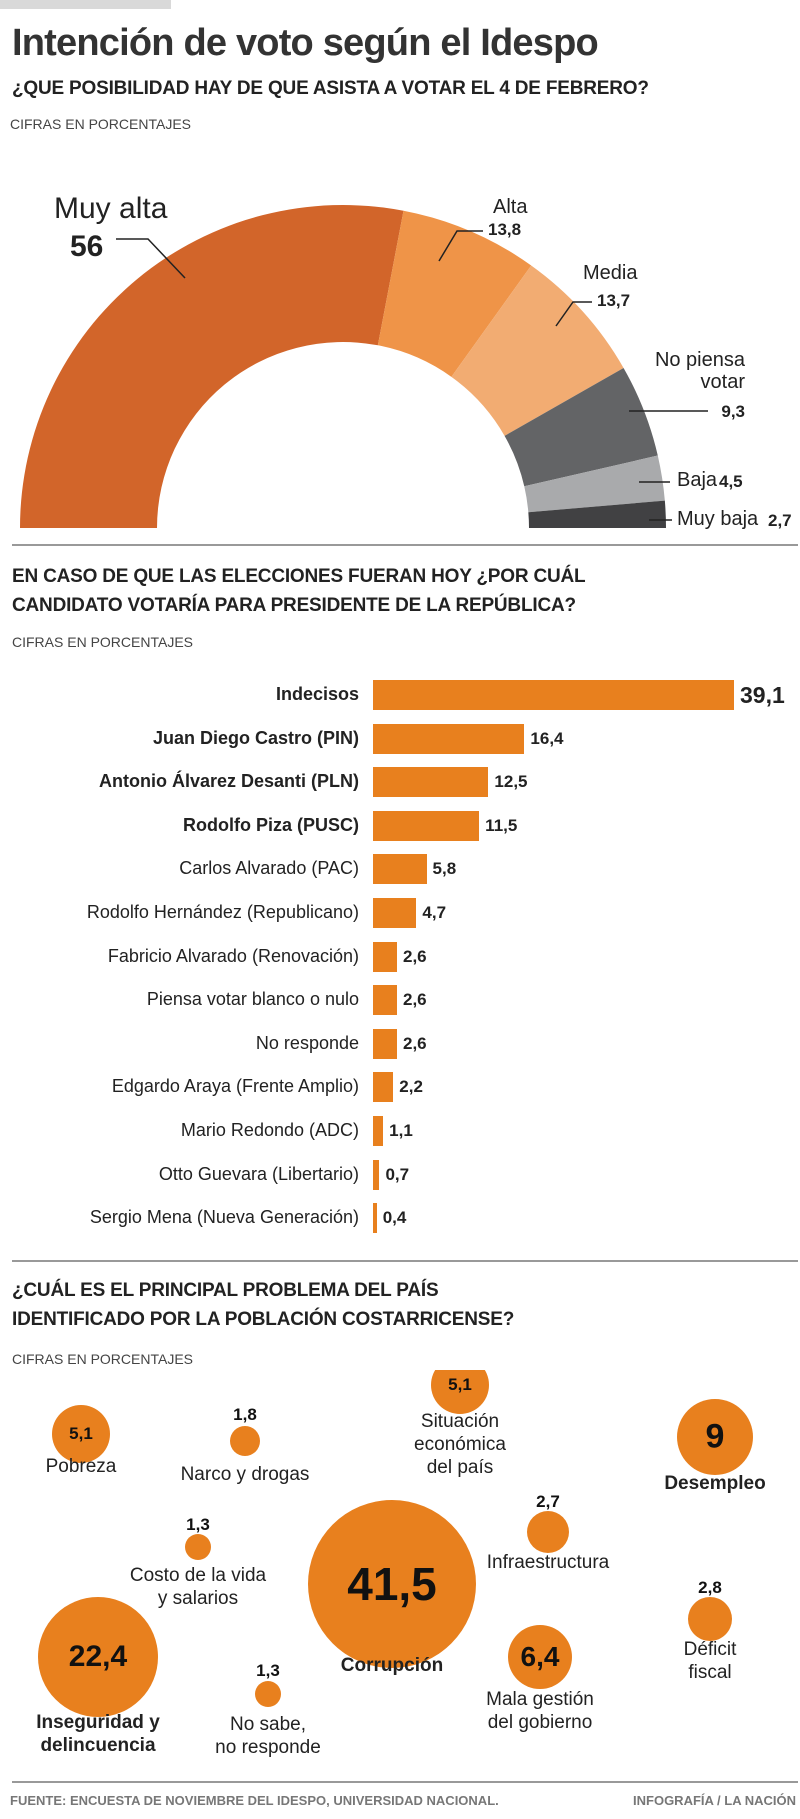 The image size is (800, 1819). What do you see at coordinates (610, 273) in the screenshot?
I see `label-media: Media` at bounding box center [610, 273].